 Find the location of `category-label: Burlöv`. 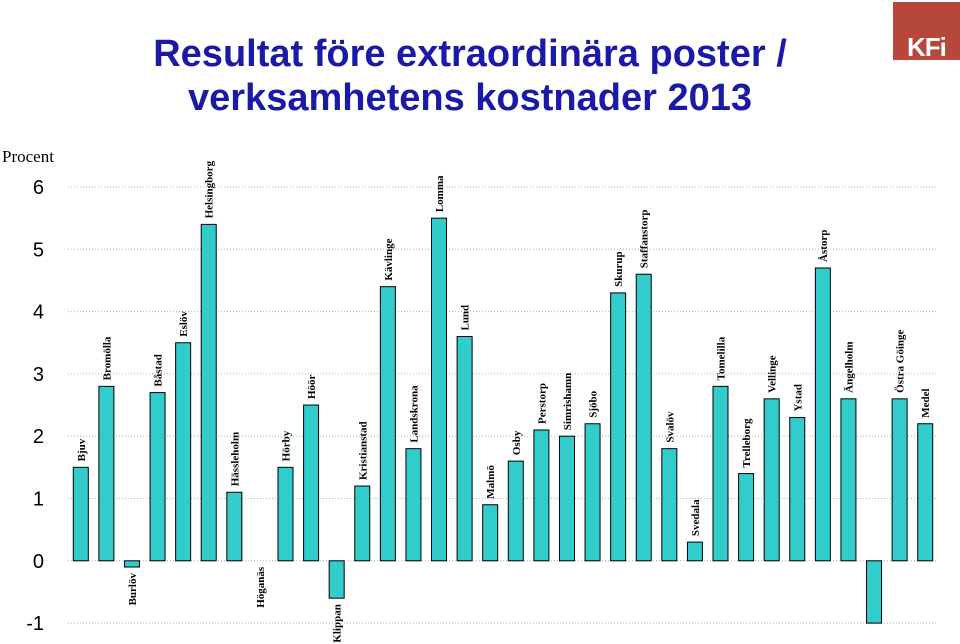

category-label: Burlöv is located at coordinates (133, 589).